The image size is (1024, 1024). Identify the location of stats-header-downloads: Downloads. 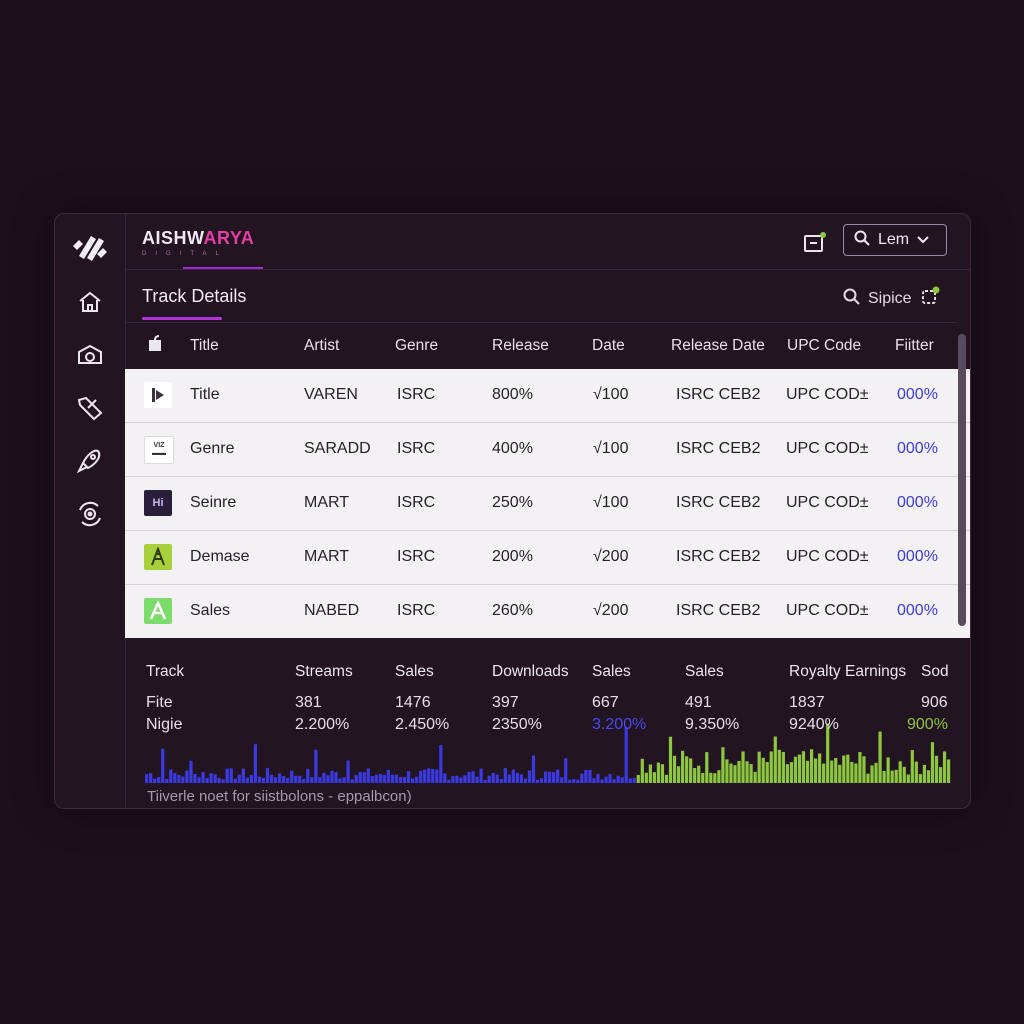
(530, 671).